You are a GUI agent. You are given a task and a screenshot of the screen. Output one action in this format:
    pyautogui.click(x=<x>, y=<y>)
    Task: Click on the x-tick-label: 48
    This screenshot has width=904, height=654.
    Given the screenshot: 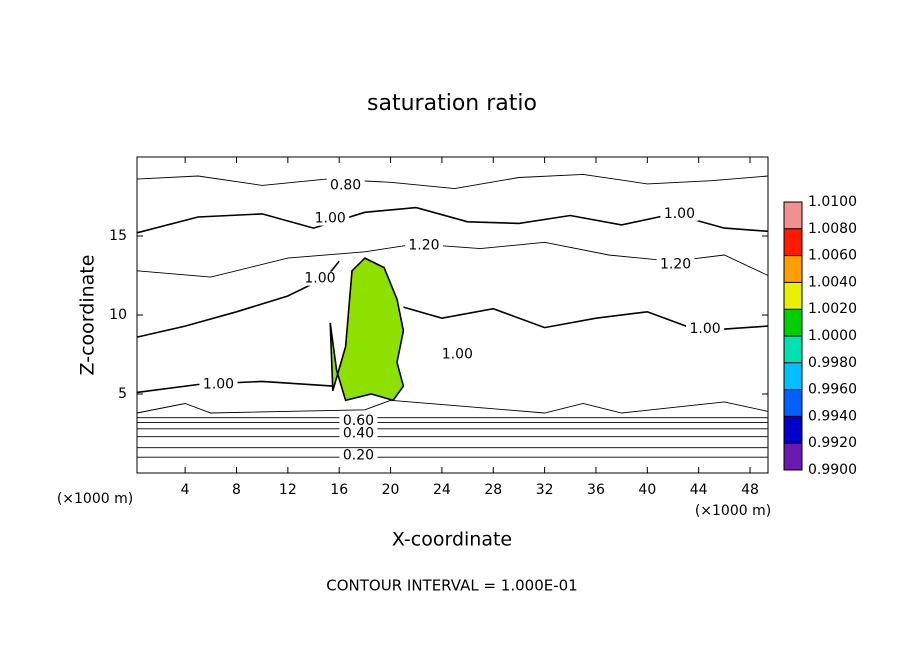 What is the action you would take?
    pyautogui.click(x=750, y=490)
    